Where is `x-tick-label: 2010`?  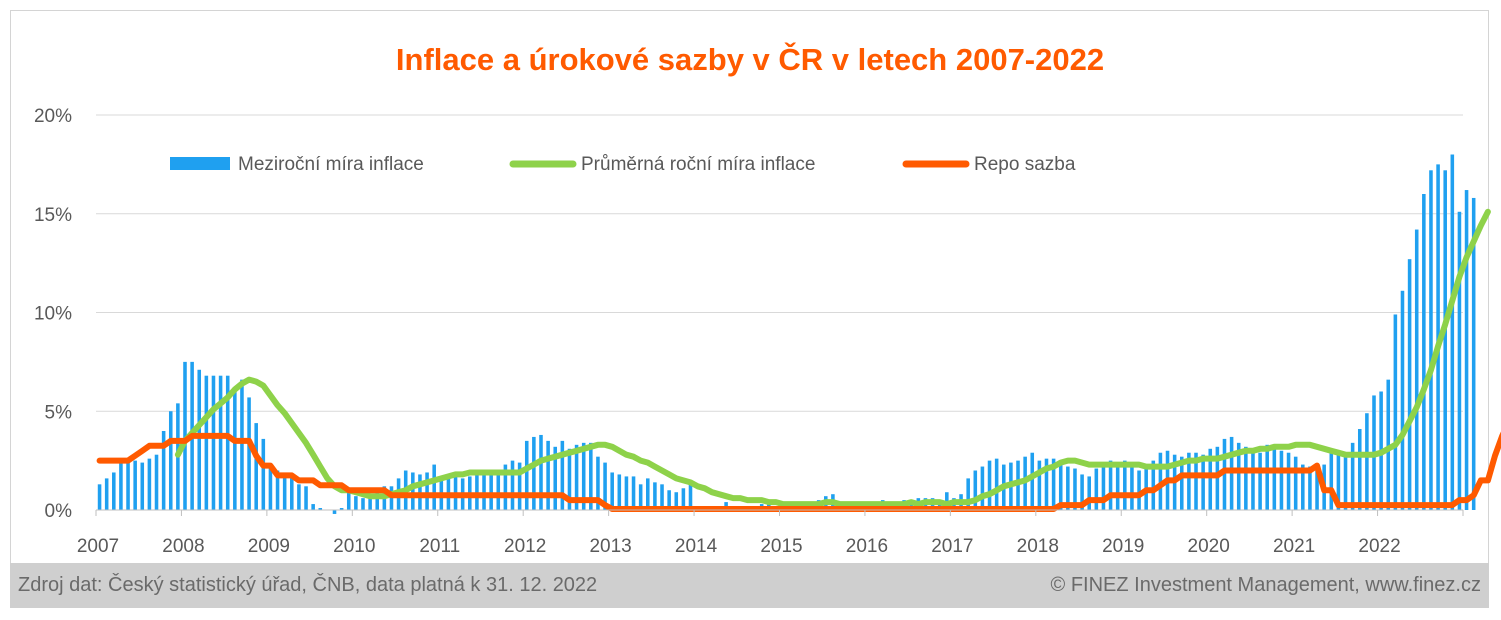
x-tick-label: 2010 is located at coordinates (354, 546).